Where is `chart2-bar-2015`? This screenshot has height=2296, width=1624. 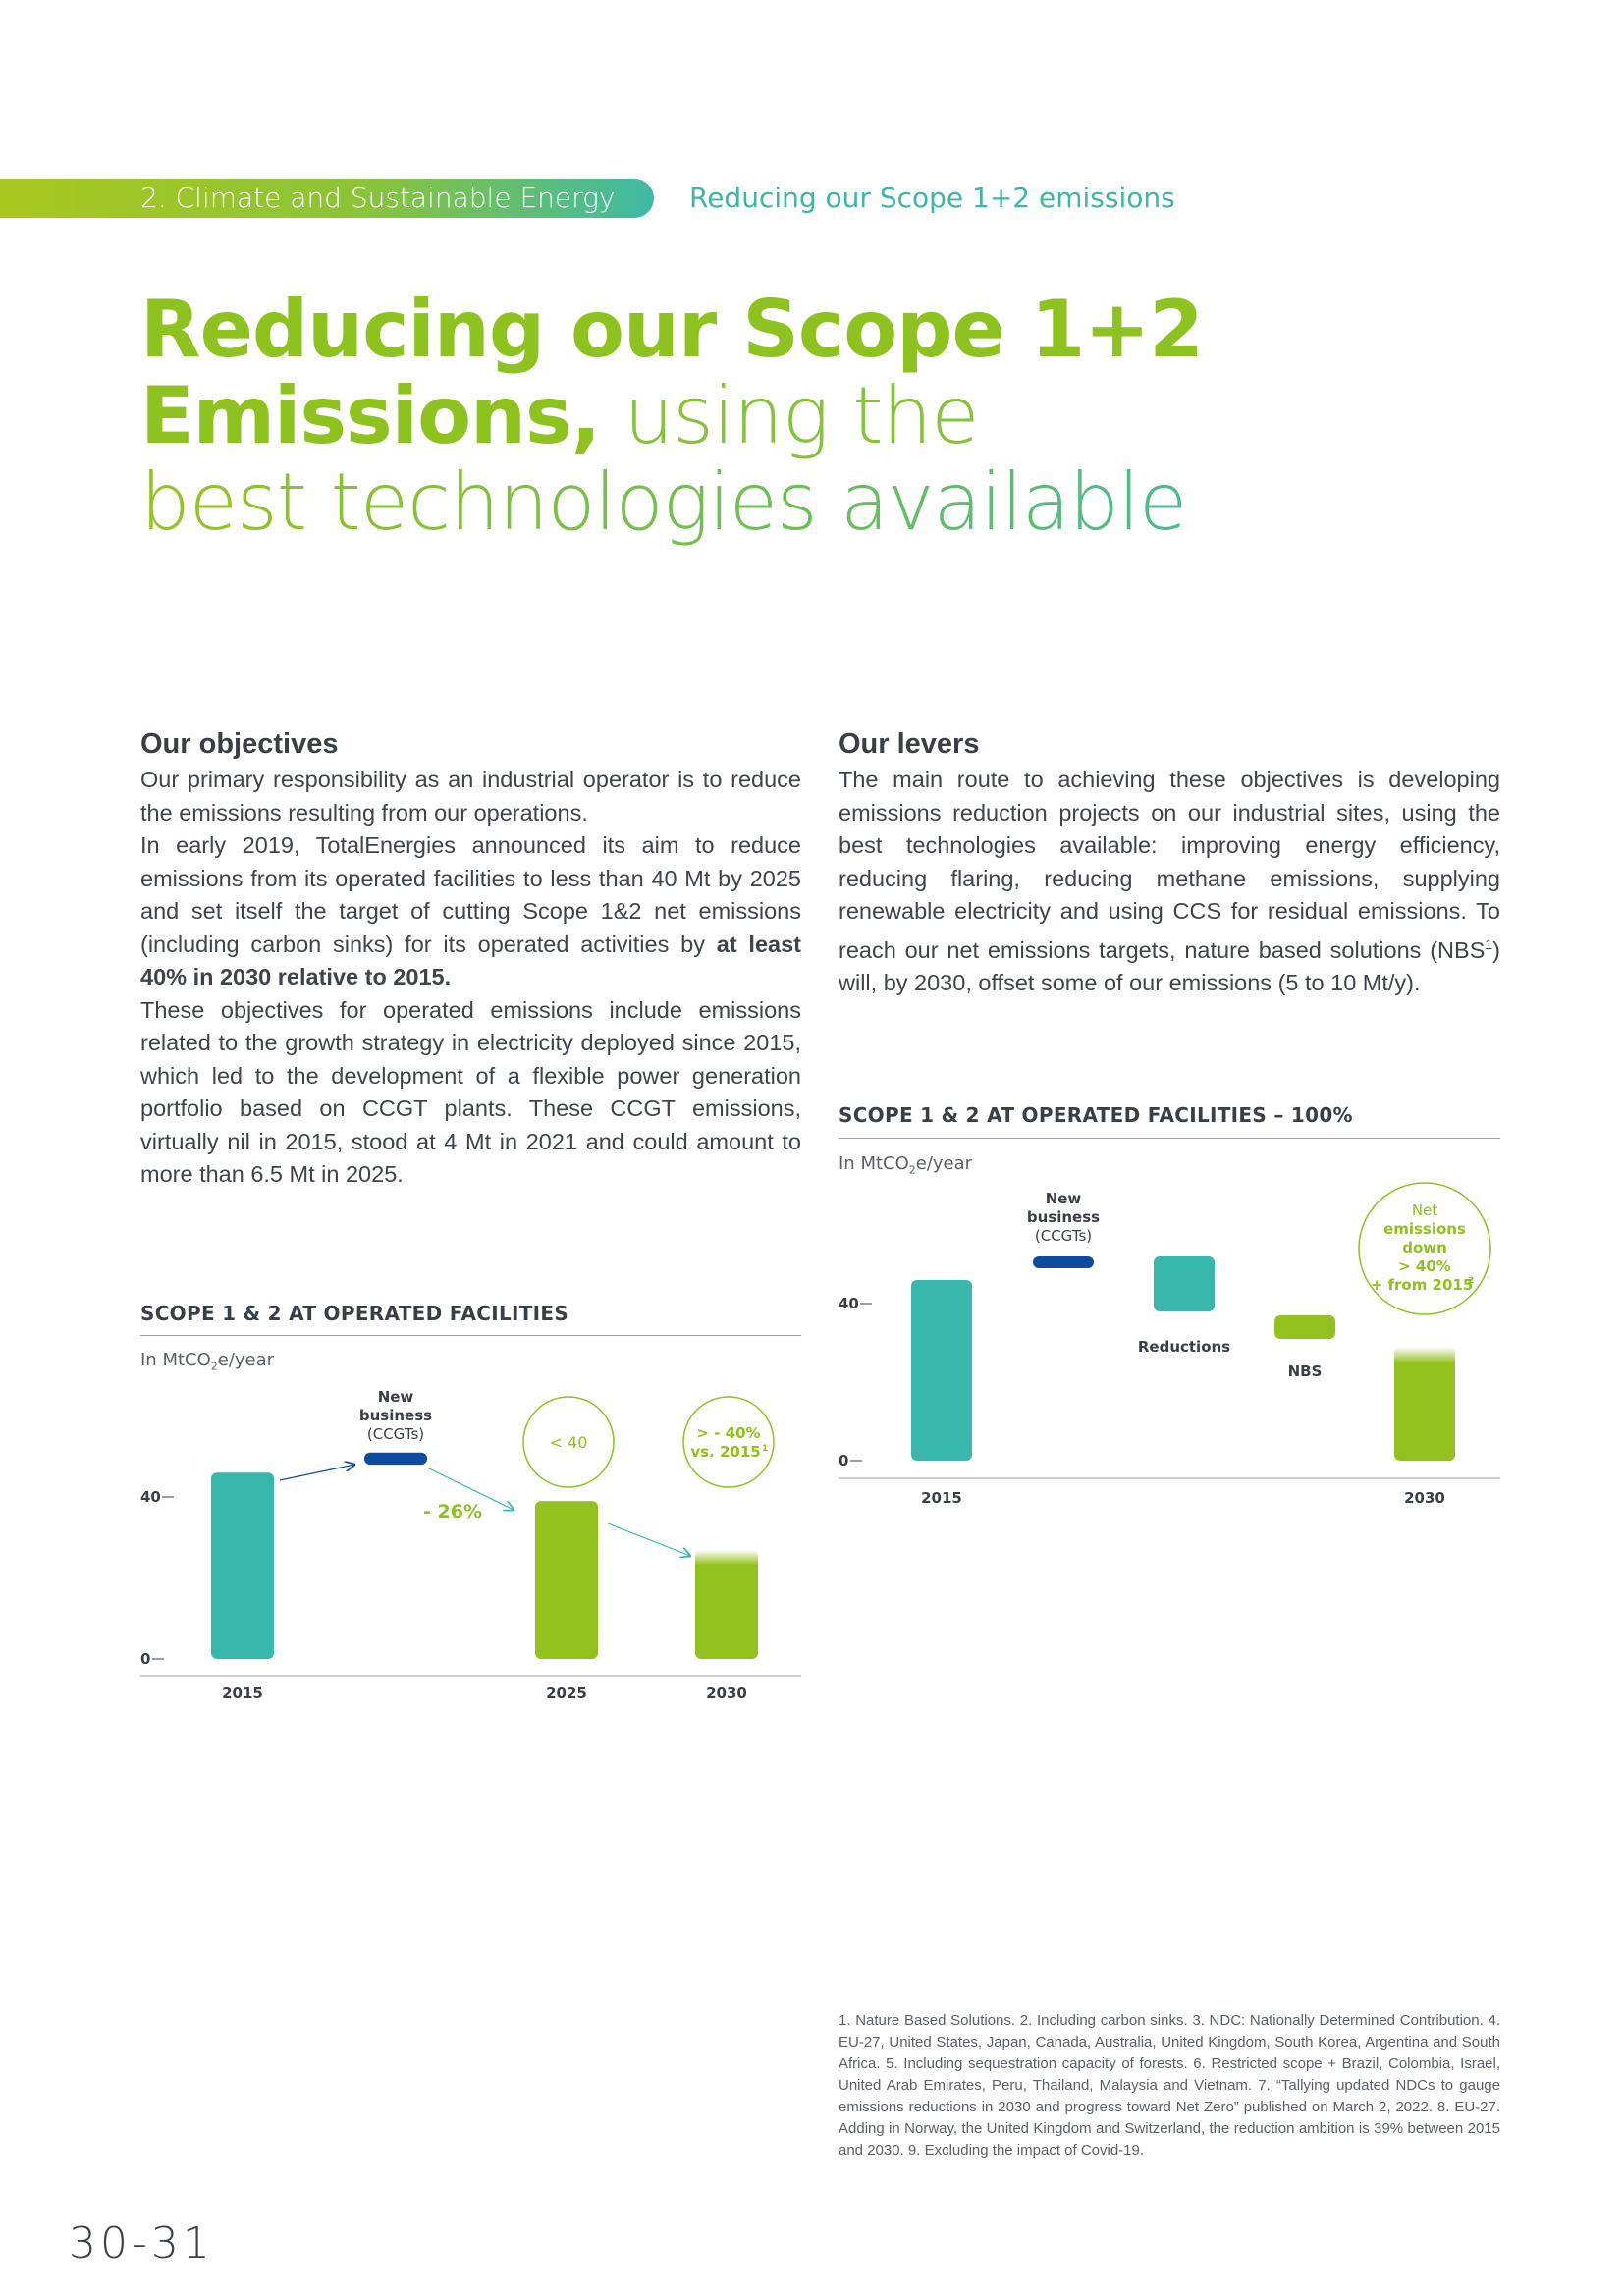 chart2-bar-2015 is located at coordinates (941, 1370).